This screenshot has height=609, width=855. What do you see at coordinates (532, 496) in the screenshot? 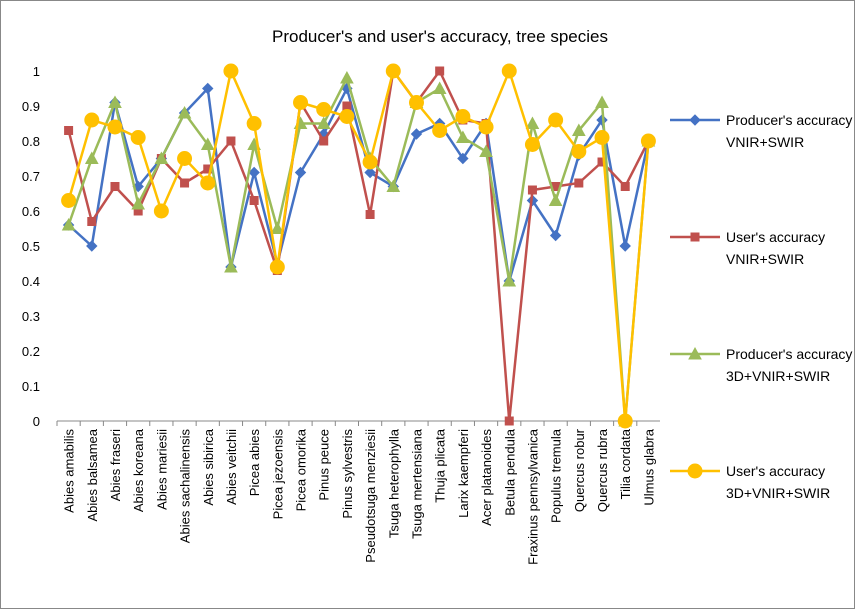
I see `x-tick-label: Fraxinus pennsylvanica` at bounding box center [532, 496].